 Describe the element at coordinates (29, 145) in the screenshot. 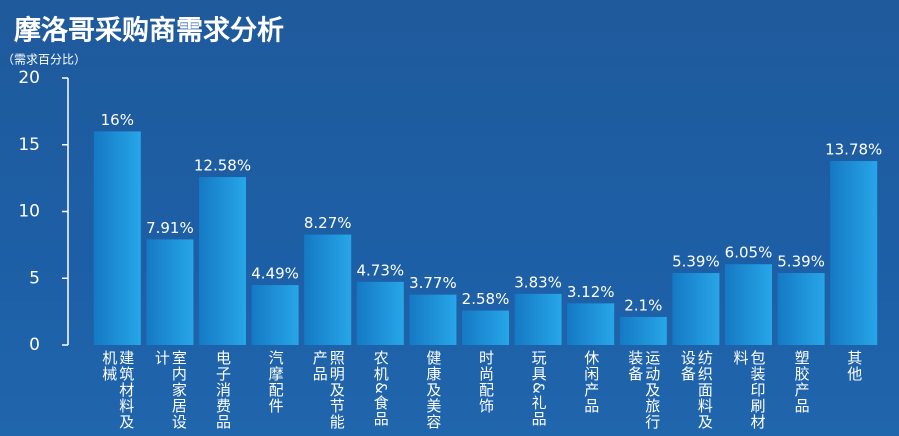

I see `y-tick-label: 15` at that location.